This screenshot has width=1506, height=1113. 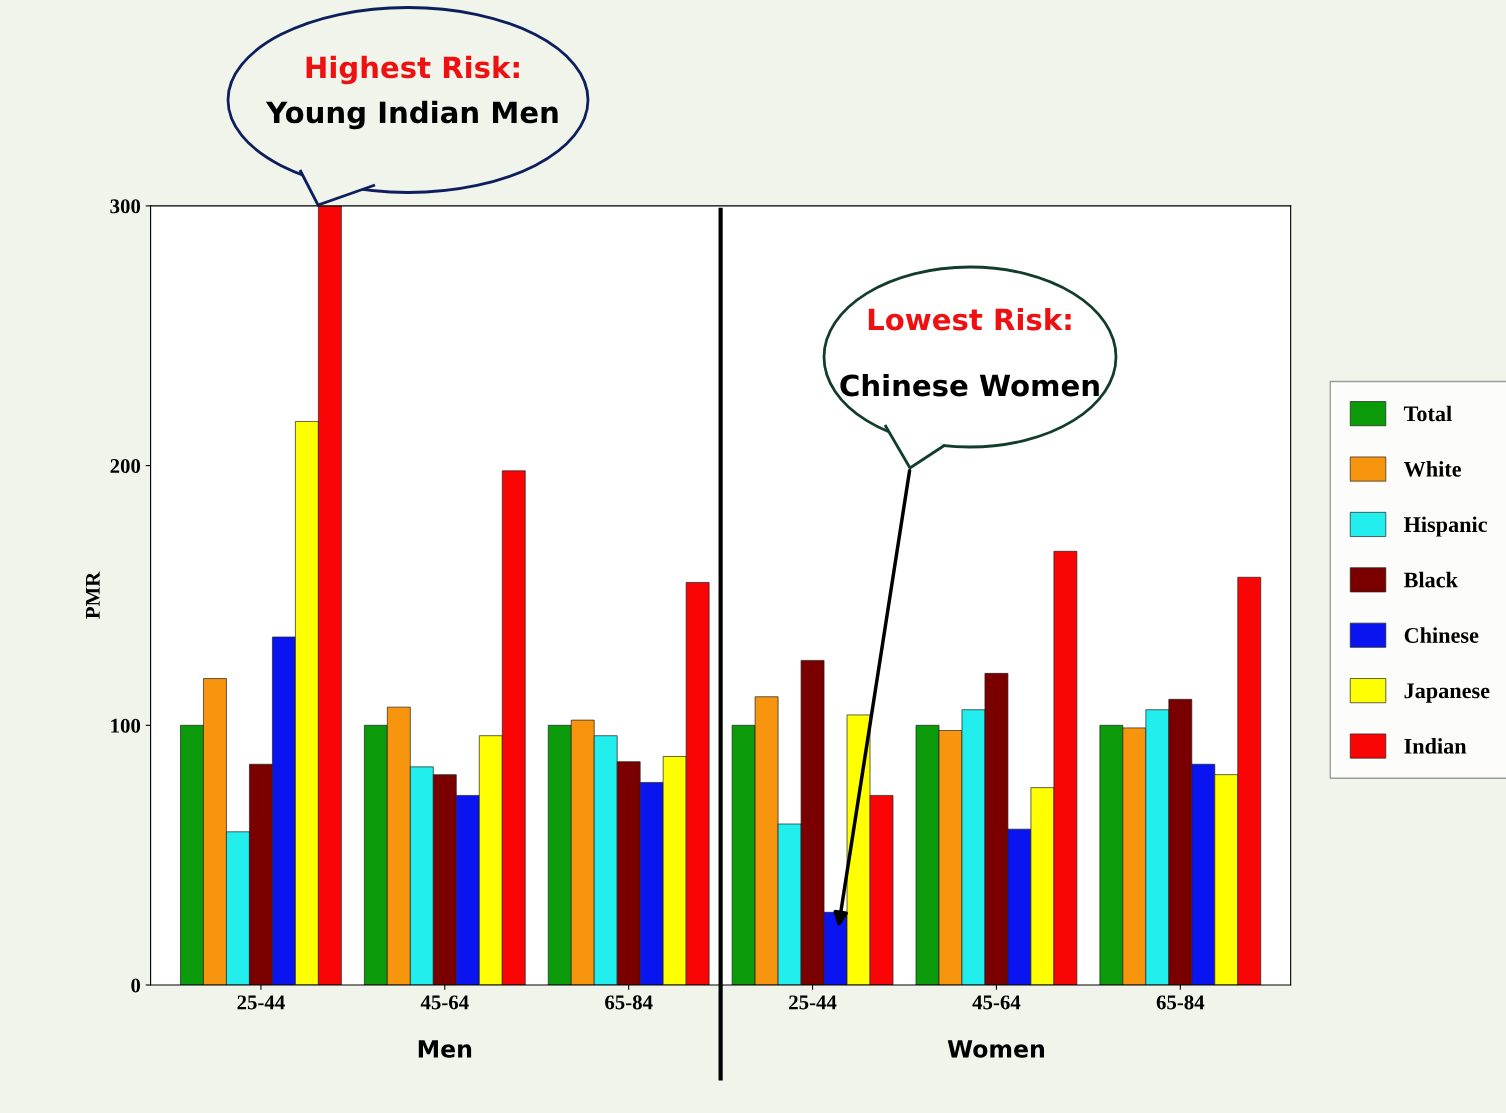 What do you see at coordinates (1430, 579) in the screenshot?
I see `legend-label: Black` at bounding box center [1430, 579].